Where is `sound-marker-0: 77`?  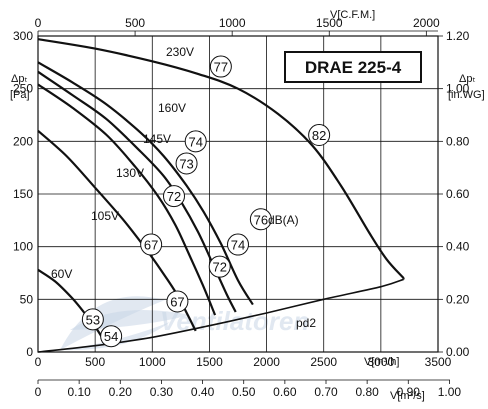
sound-marker-0: 77 is located at coordinates (220, 66).